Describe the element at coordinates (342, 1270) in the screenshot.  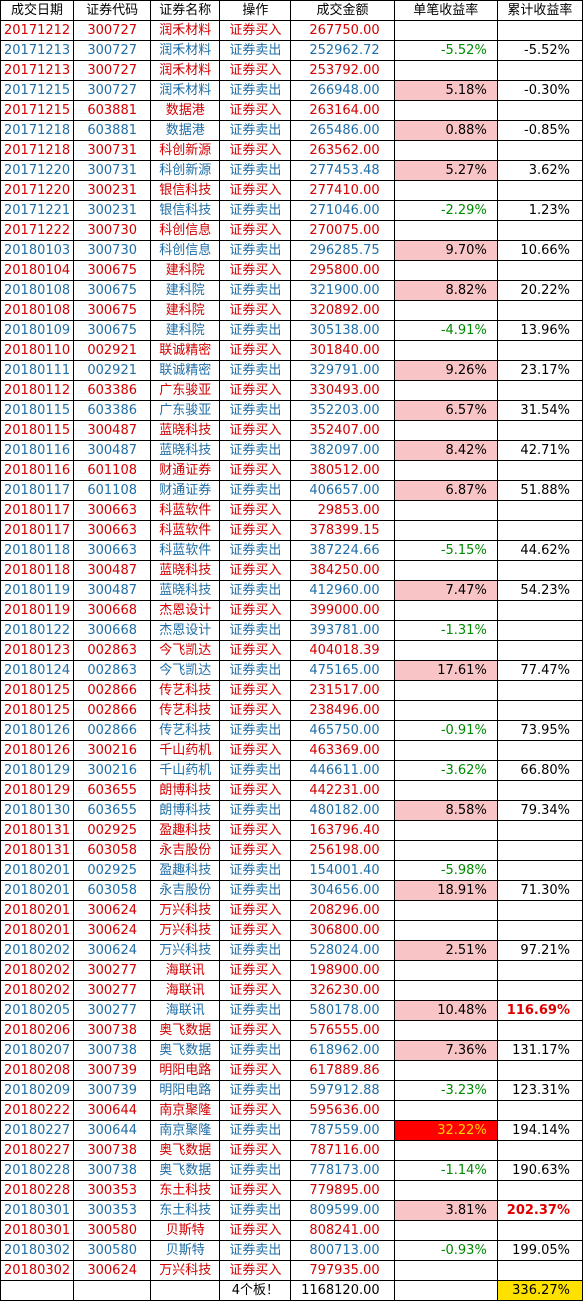
I see `cell-amount: 797935.00` at that location.